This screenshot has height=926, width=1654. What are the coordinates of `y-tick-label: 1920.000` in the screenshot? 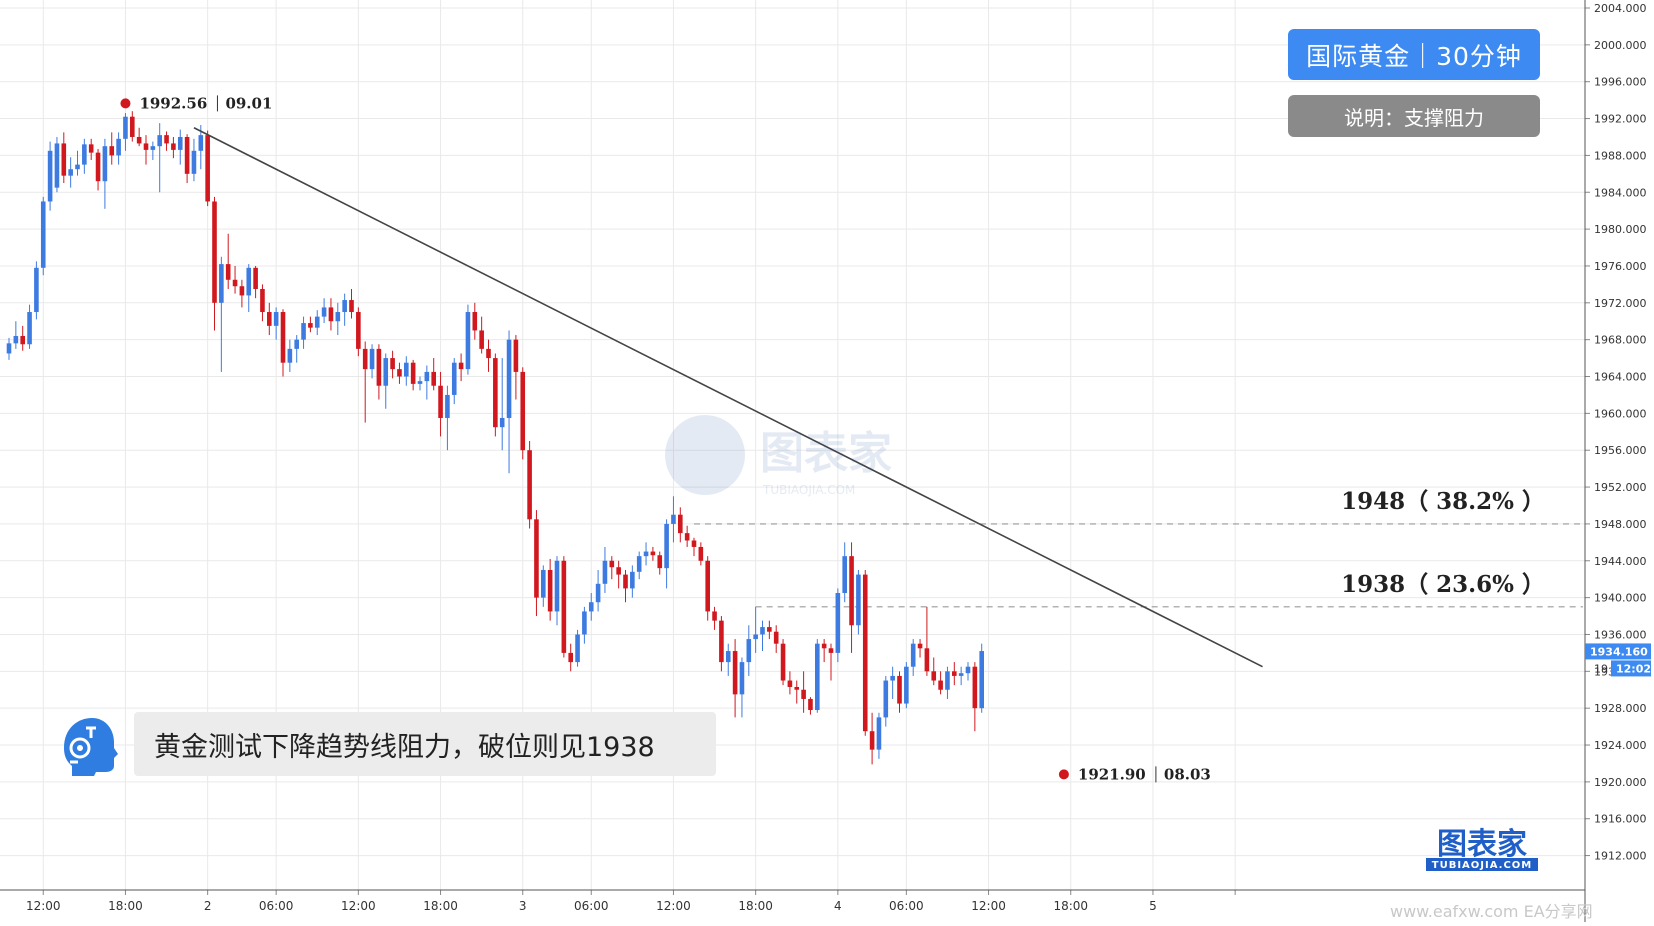 It's located at (1620, 782).